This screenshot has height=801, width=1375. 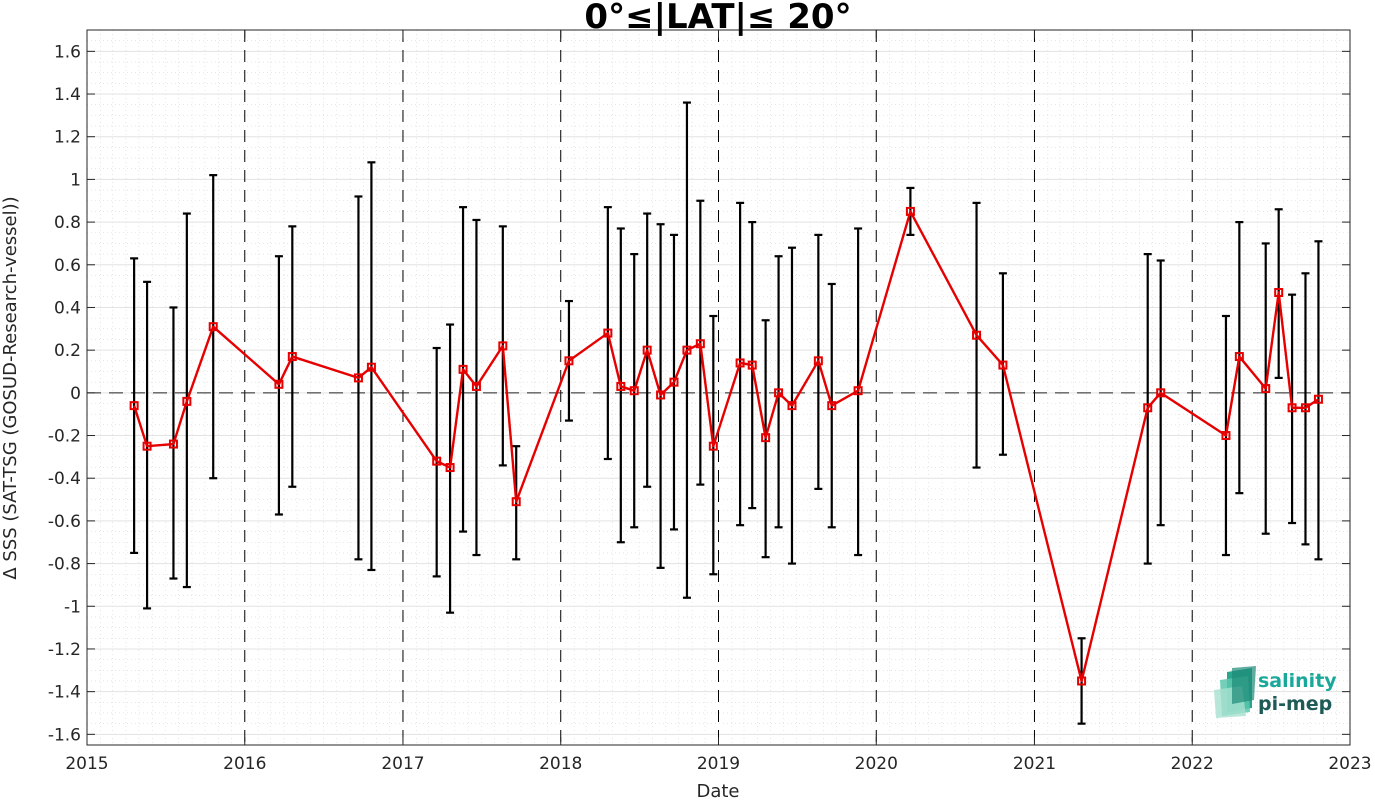 I want to click on logo-text-salinity: salinity, so click(x=1297, y=681).